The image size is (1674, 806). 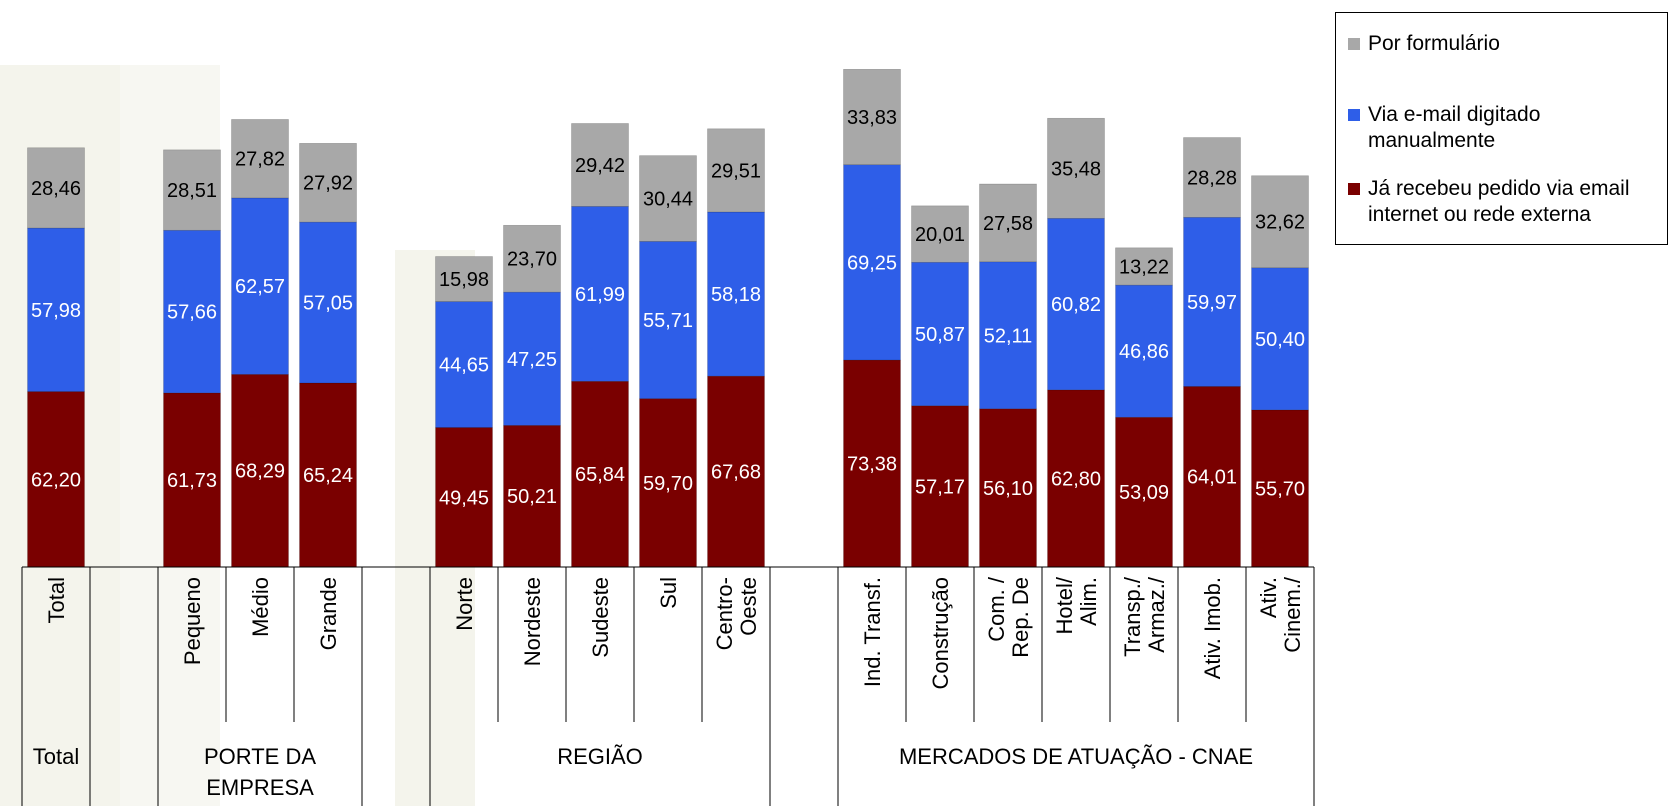 I want to click on data-label-email: 50,40, so click(x=1280, y=340).